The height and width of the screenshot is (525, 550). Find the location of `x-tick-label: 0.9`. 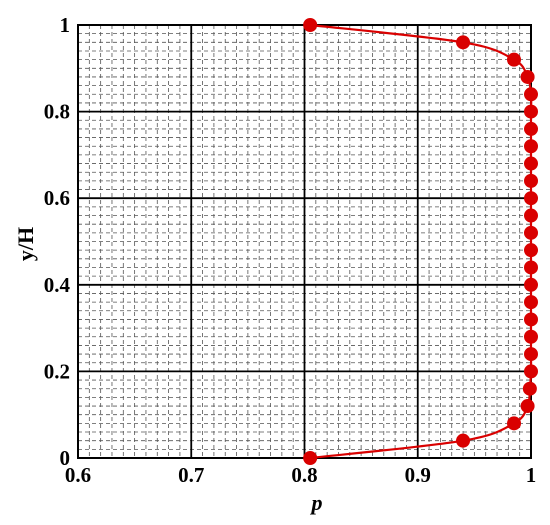

x-tick-label: 0.9 is located at coordinates (418, 475).